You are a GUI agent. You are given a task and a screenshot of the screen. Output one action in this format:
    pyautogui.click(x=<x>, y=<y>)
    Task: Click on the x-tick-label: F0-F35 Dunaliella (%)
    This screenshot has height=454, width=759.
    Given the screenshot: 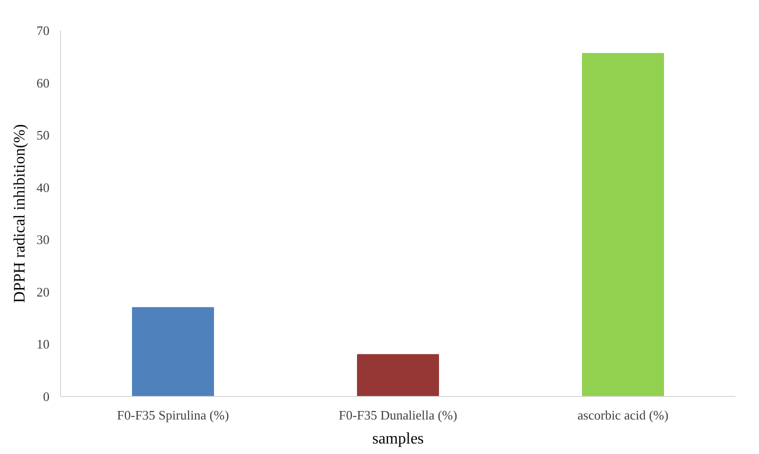 What is the action you would take?
    pyautogui.click(x=398, y=415)
    